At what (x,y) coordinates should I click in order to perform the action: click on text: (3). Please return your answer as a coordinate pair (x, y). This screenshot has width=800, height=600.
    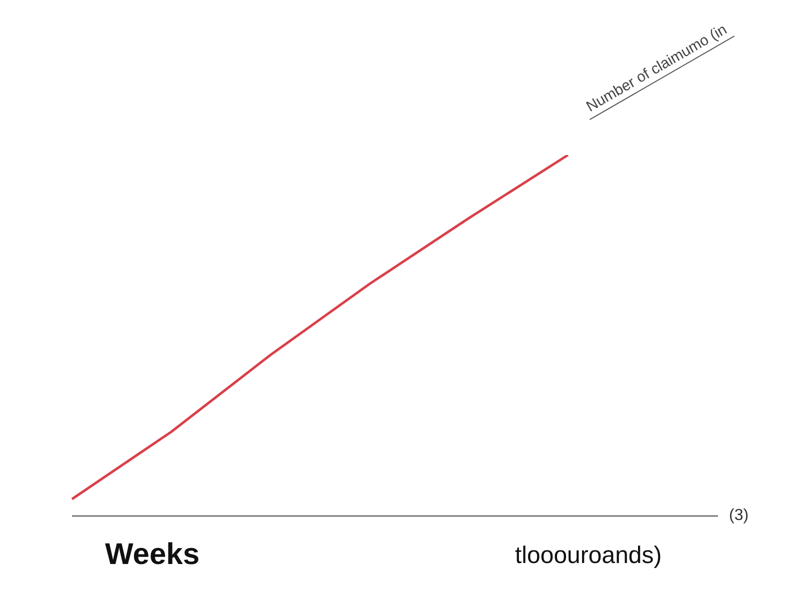
    Looking at the image, I should click on (739, 516).